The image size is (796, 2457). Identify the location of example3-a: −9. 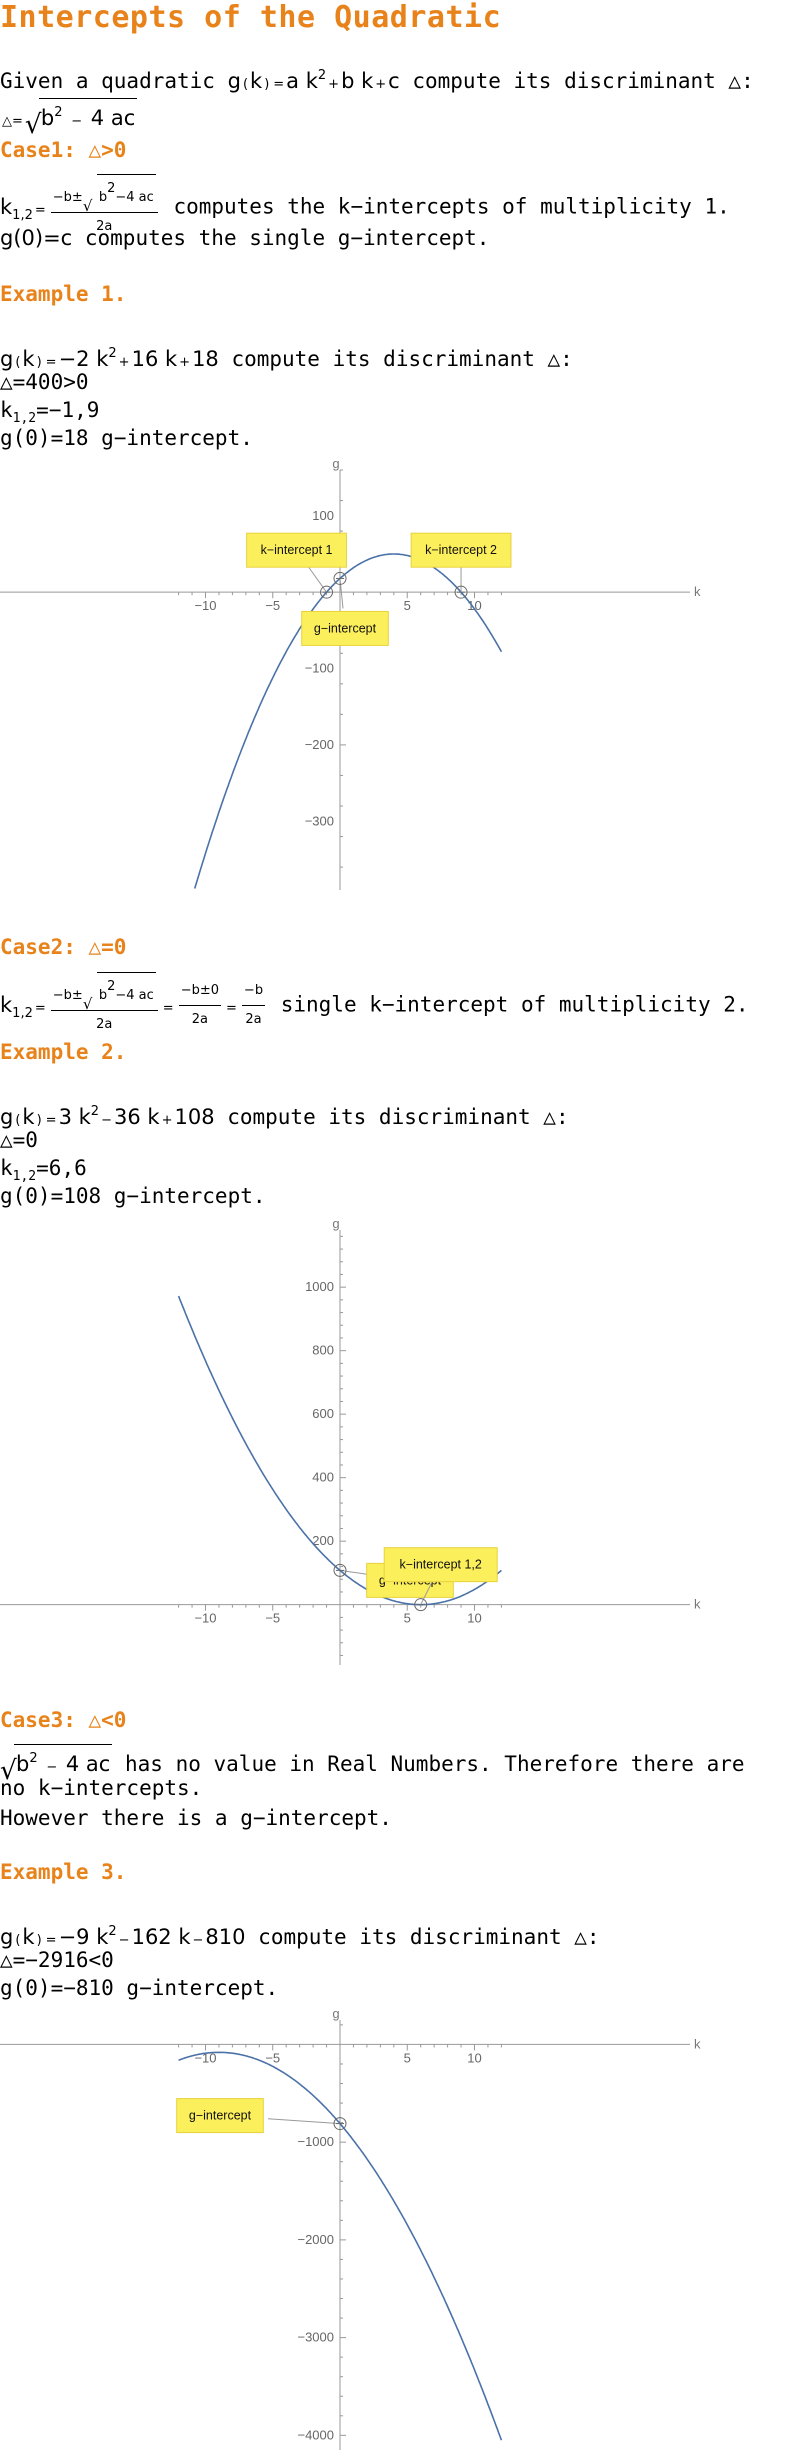
(74, 1937).